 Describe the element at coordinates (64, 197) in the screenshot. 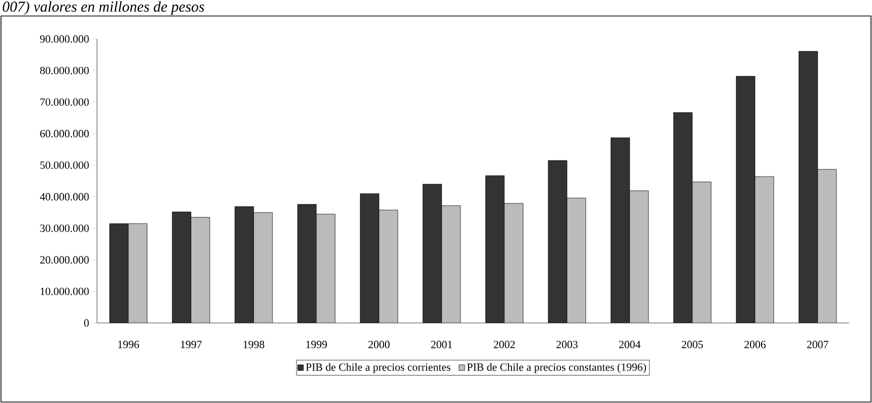

I see `y-tick-label: 40.000.000` at that location.